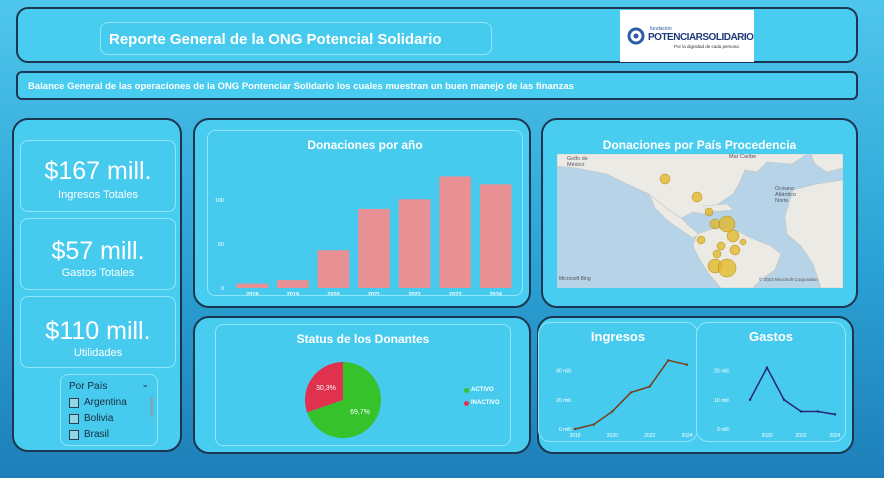 The width and height of the screenshot is (884, 478). I want to click on chevron-down-icon: ⌄, so click(145, 384).